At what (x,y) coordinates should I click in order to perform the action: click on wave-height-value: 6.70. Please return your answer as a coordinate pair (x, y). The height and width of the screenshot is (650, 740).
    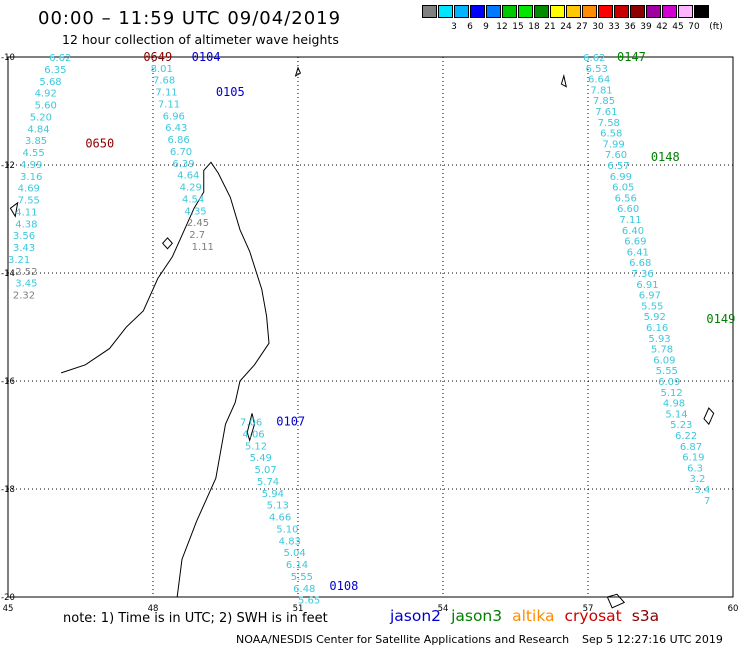
    Looking at the image, I should click on (181, 152).